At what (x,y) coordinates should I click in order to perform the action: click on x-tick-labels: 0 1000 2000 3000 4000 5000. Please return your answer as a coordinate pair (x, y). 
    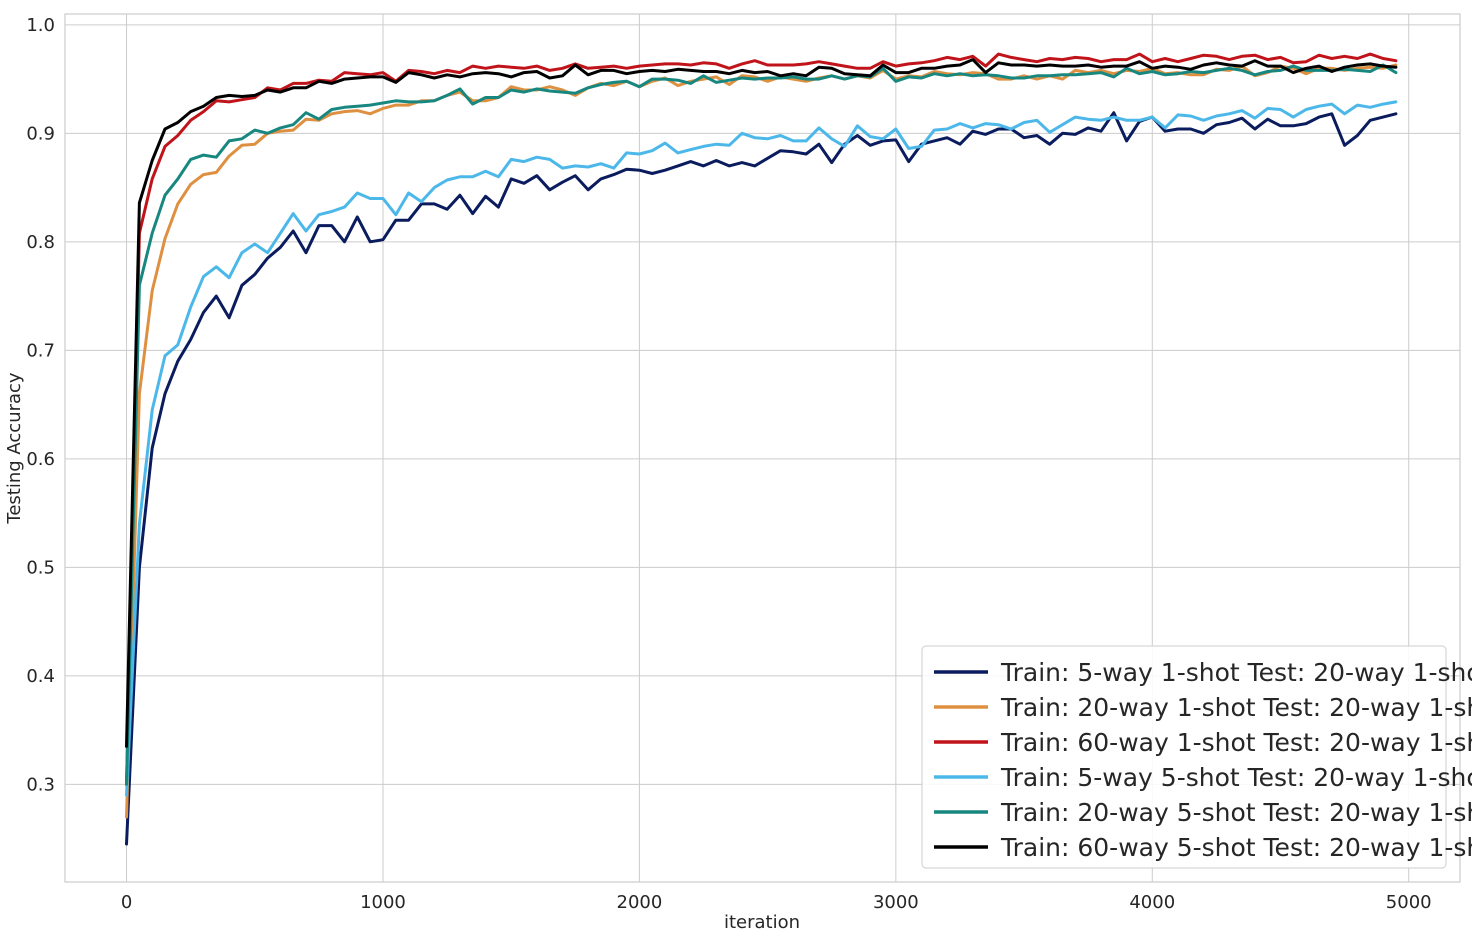
    Looking at the image, I should click on (776, 902).